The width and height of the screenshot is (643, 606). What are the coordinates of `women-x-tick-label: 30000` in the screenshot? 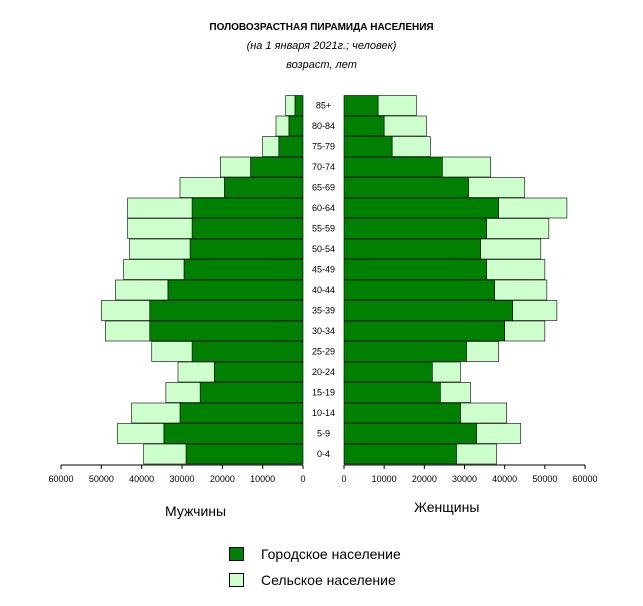 It's located at (464, 479).